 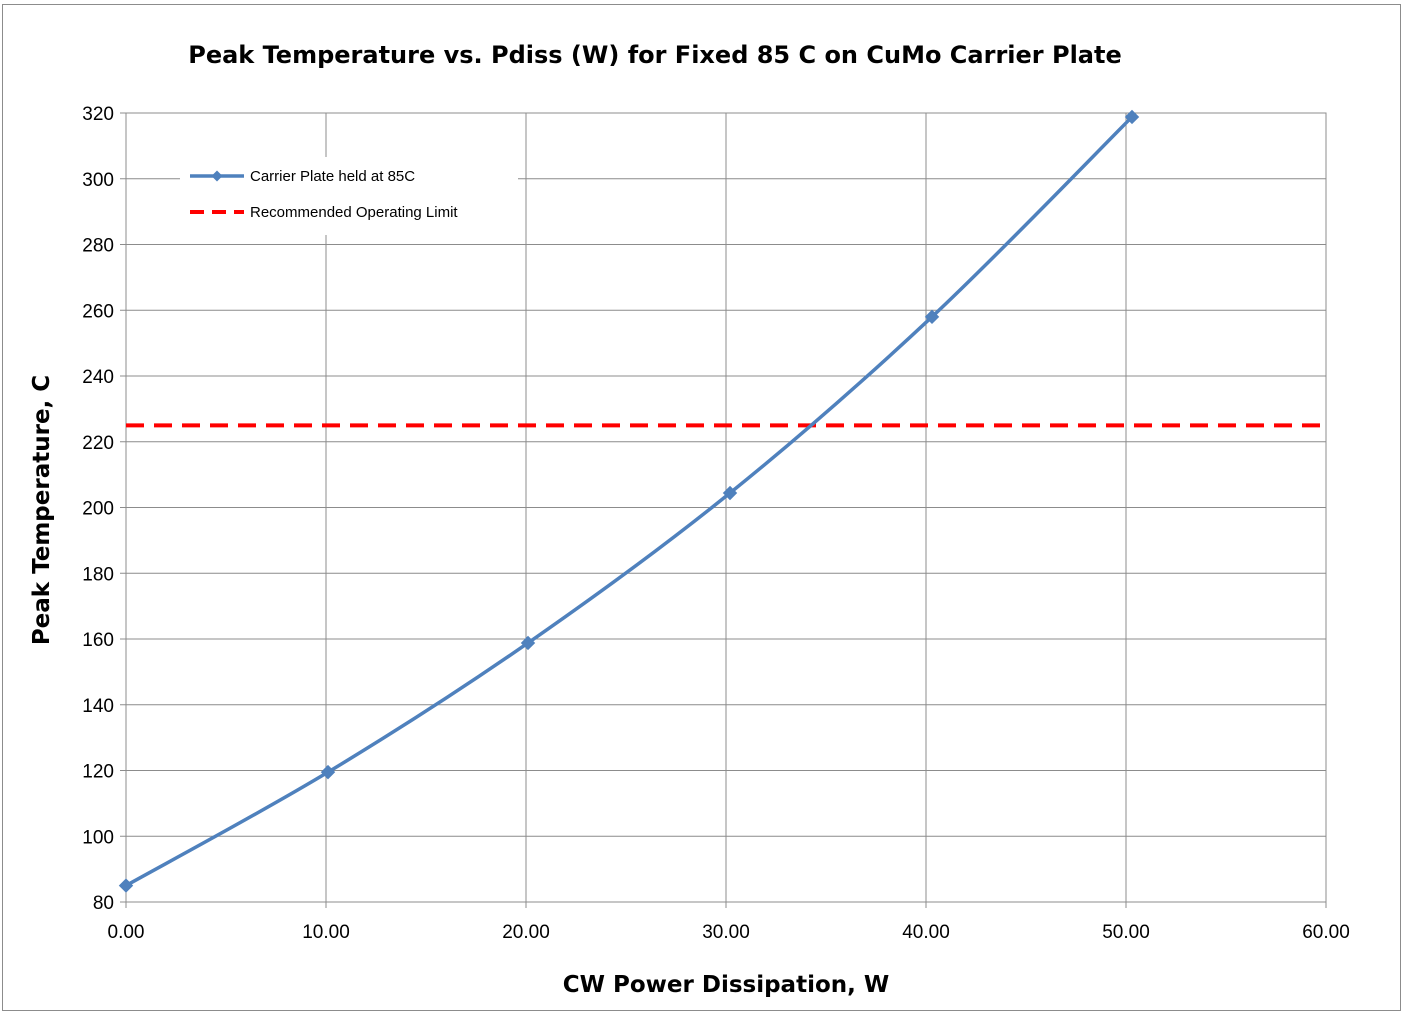 I want to click on y-tick-label: 320, so click(x=98, y=114).